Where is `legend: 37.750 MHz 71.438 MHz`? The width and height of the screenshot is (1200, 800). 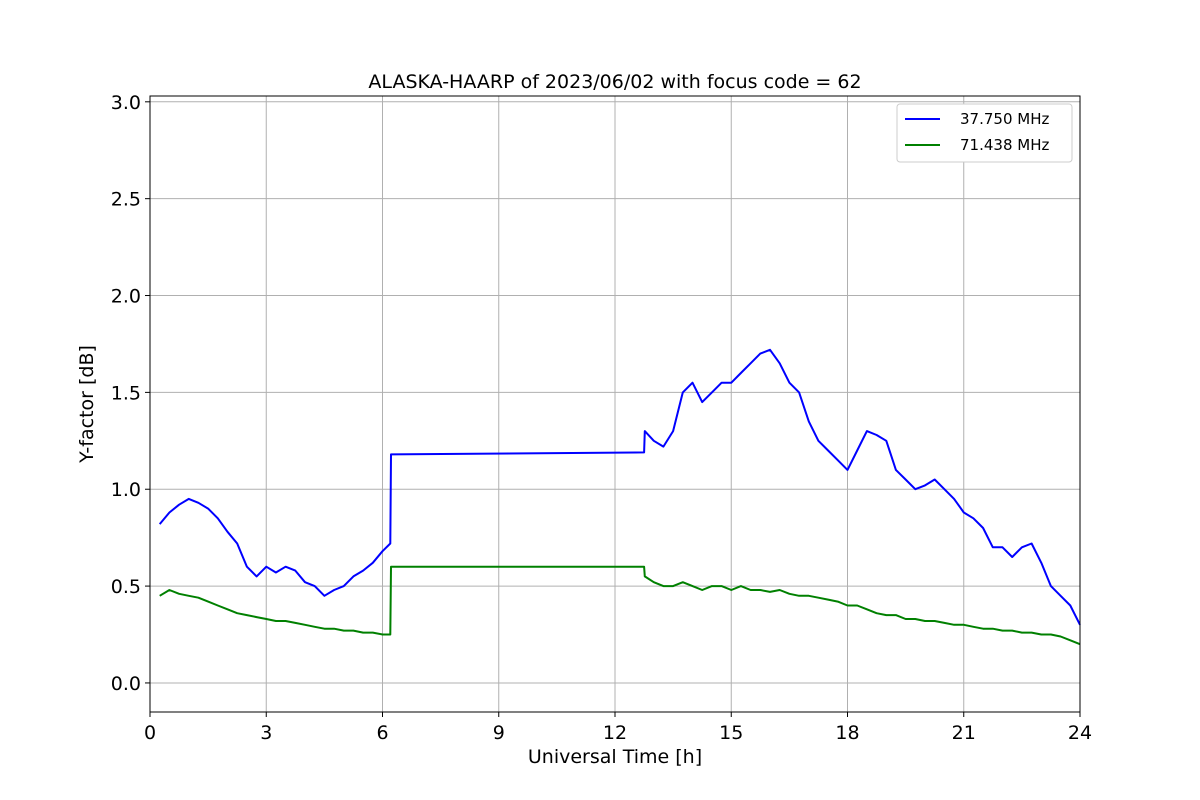 legend: 37.750 MHz 71.438 MHz is located at coordinates (984, 133).